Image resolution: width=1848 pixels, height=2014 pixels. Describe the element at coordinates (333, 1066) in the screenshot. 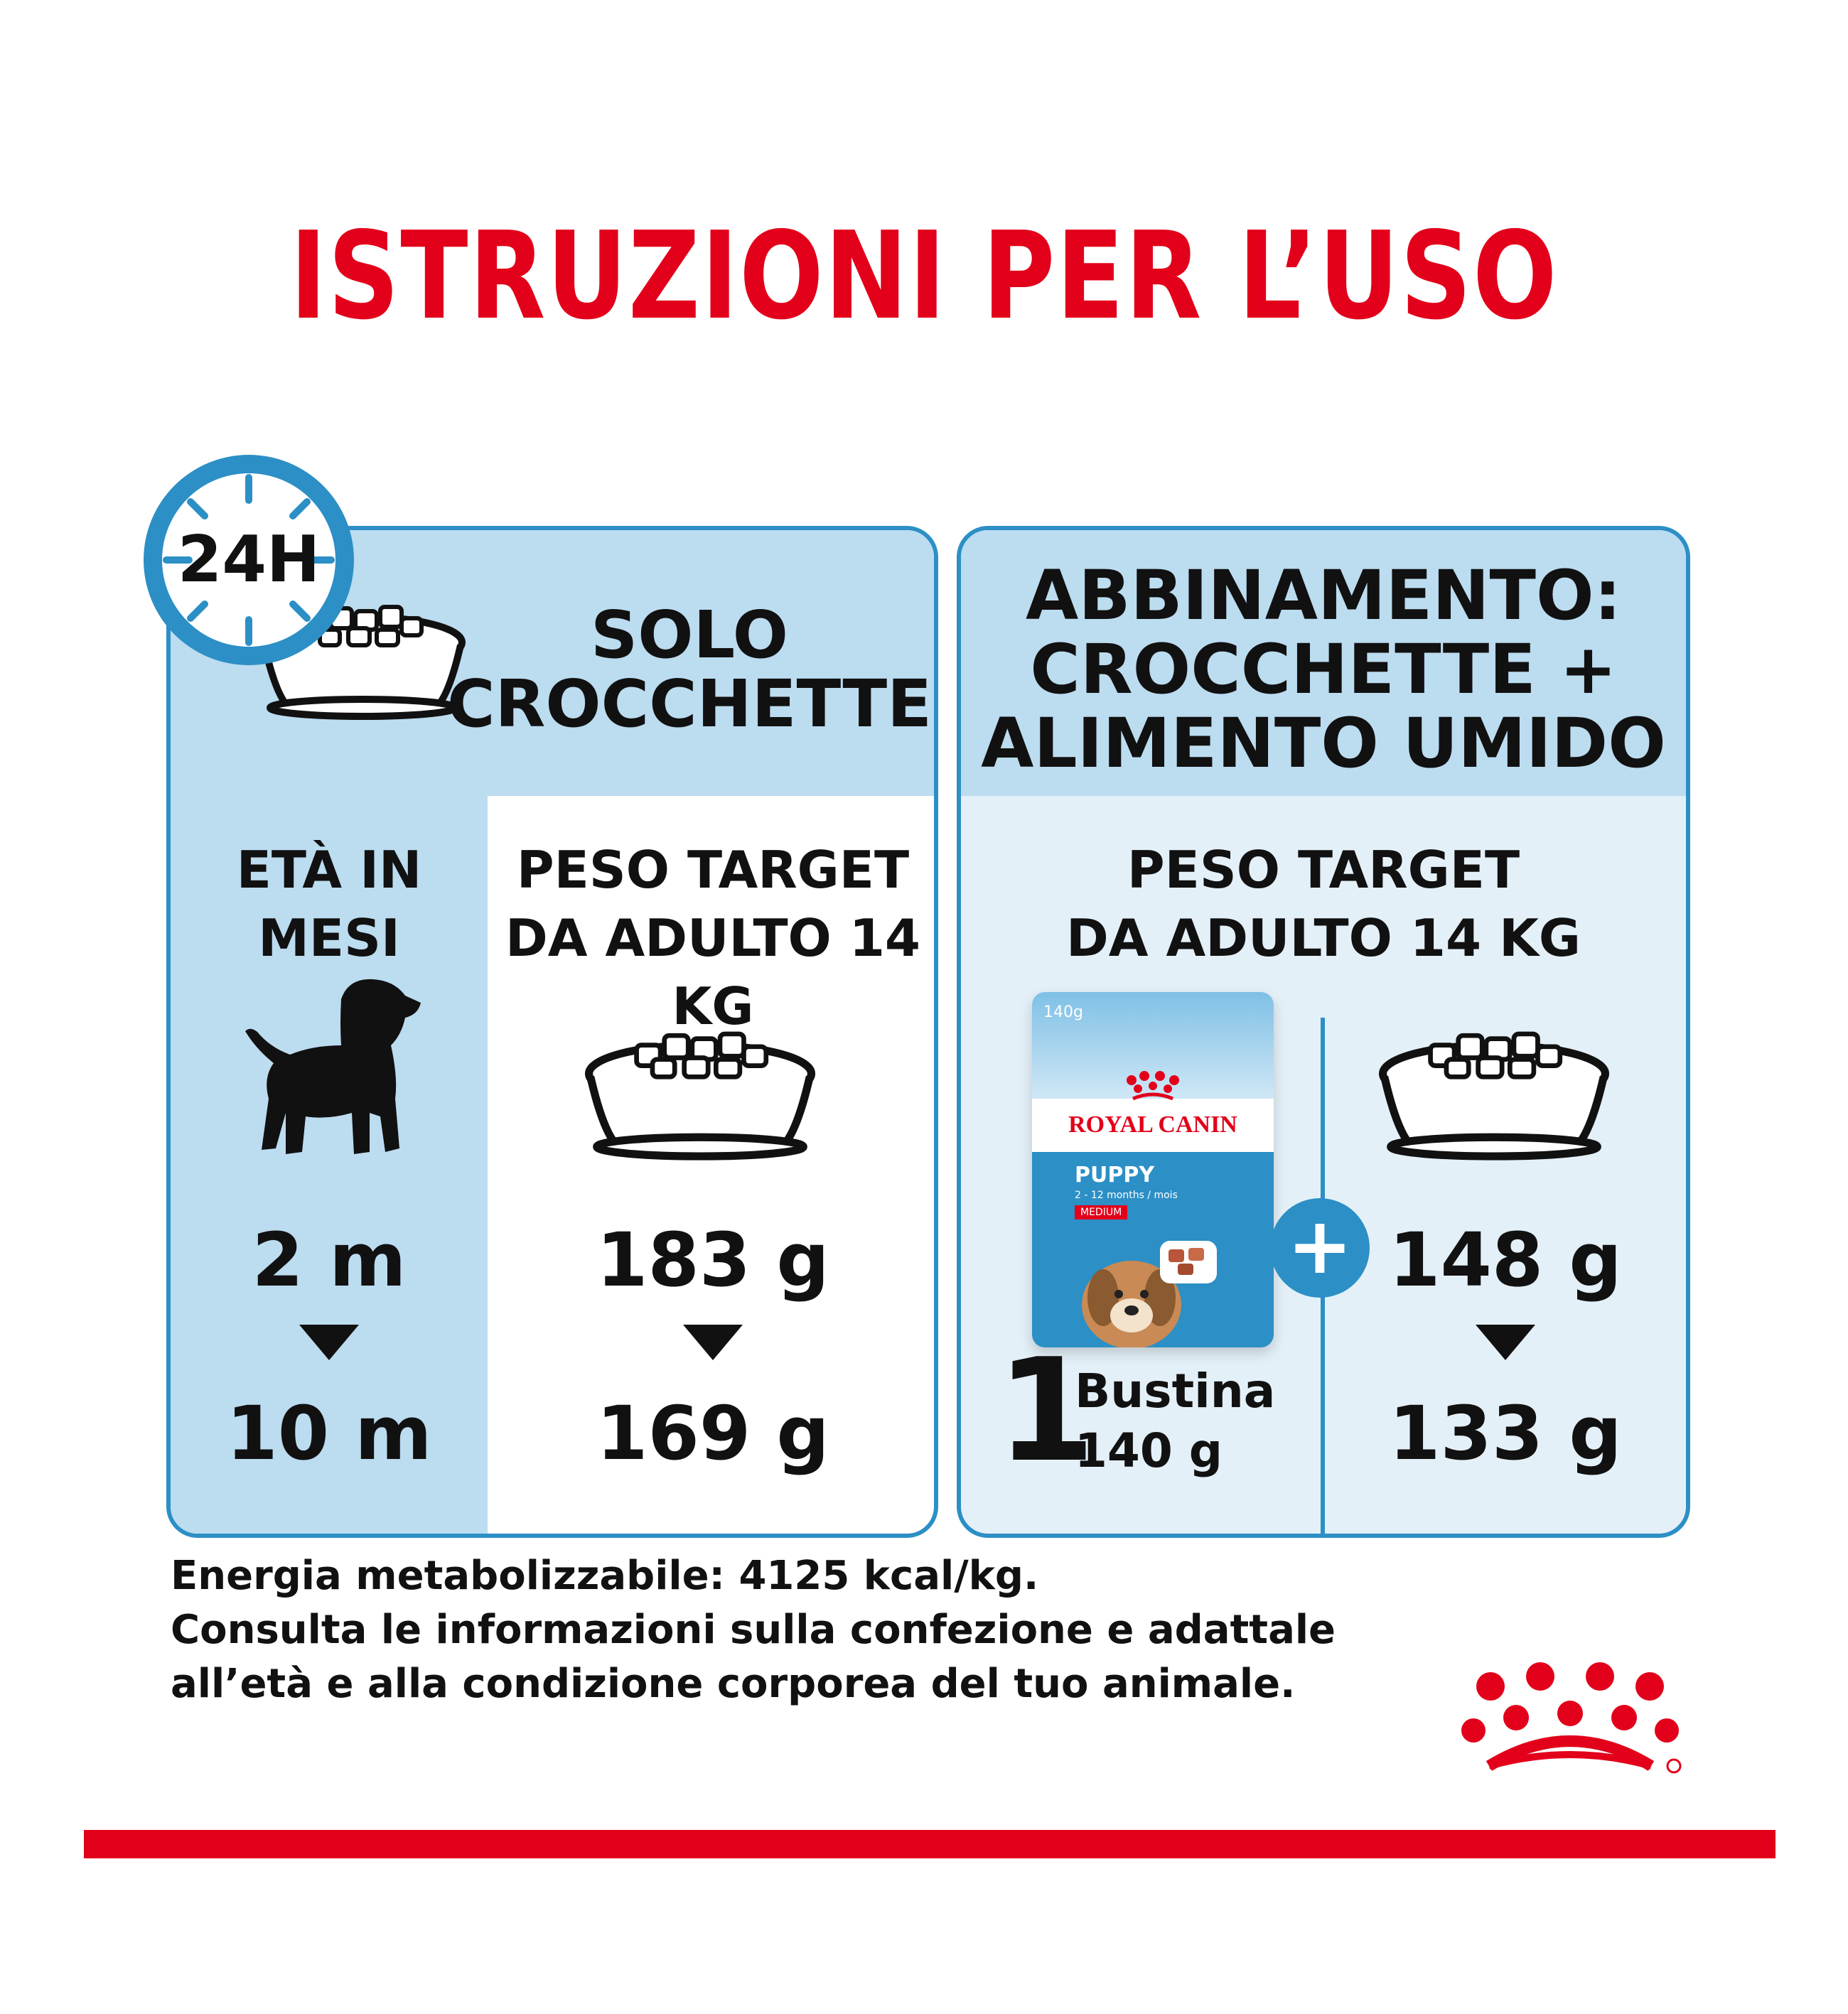

I see `puppy-silhouette-icon` at that location.